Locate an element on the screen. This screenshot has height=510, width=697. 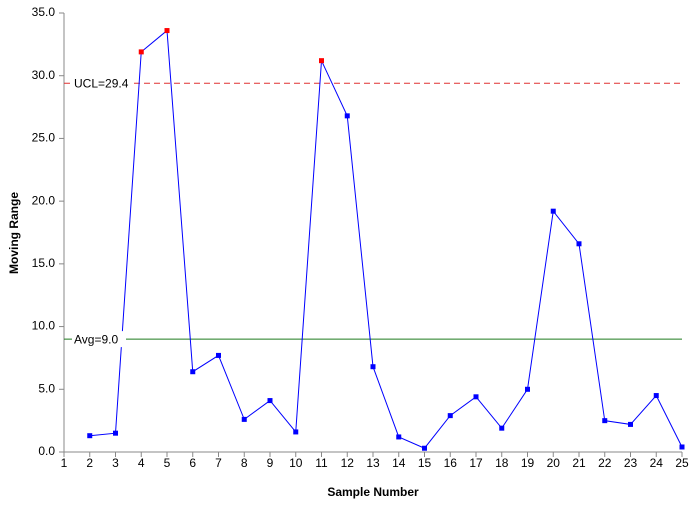
x-tick-label: 12 is located at coordinates (348, 463).